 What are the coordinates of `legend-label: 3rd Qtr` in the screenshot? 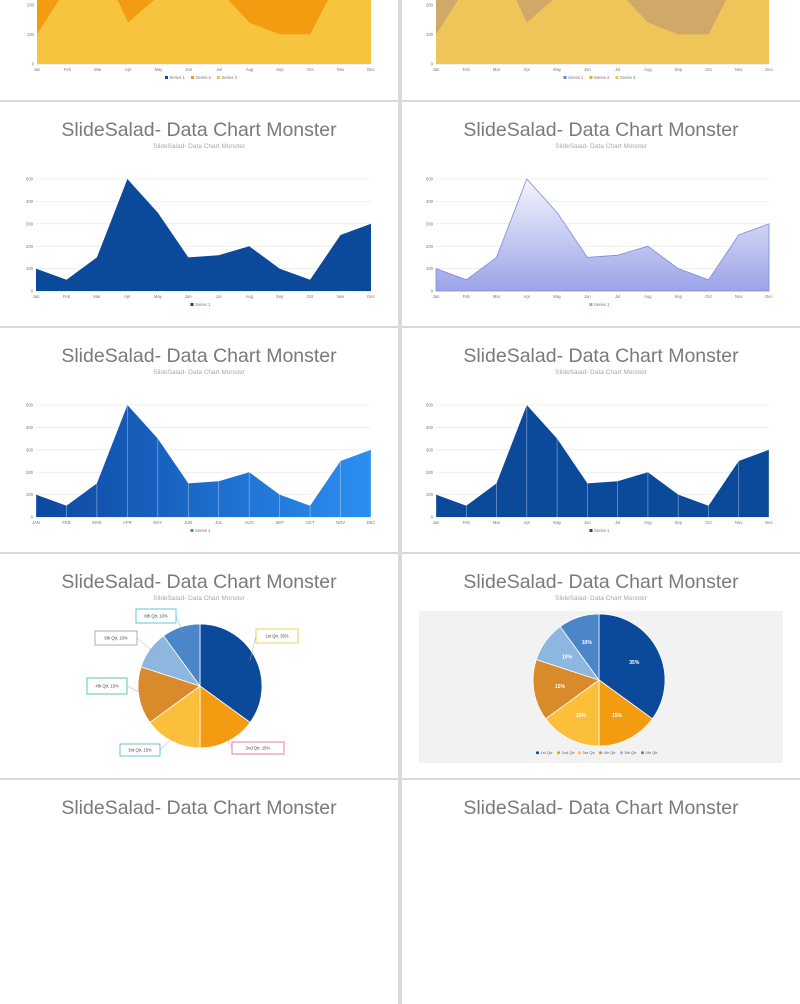 It's located at (589, 752).